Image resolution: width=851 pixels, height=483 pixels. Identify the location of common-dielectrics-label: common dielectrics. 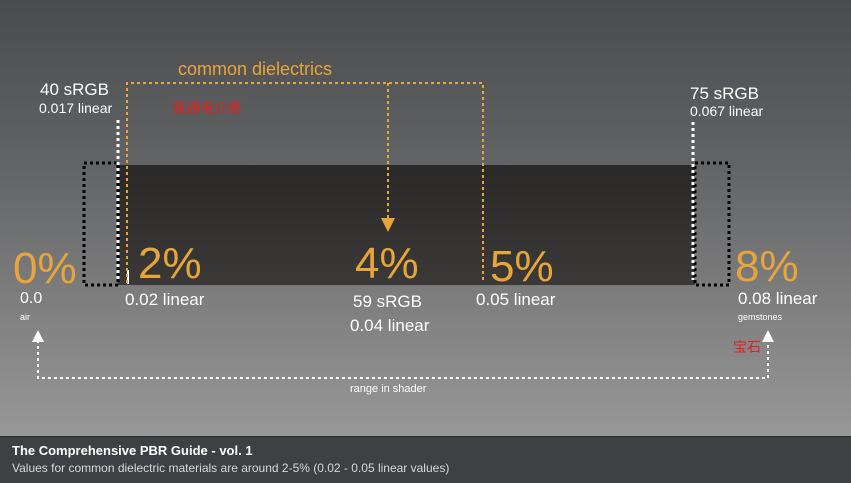
(255, 69).